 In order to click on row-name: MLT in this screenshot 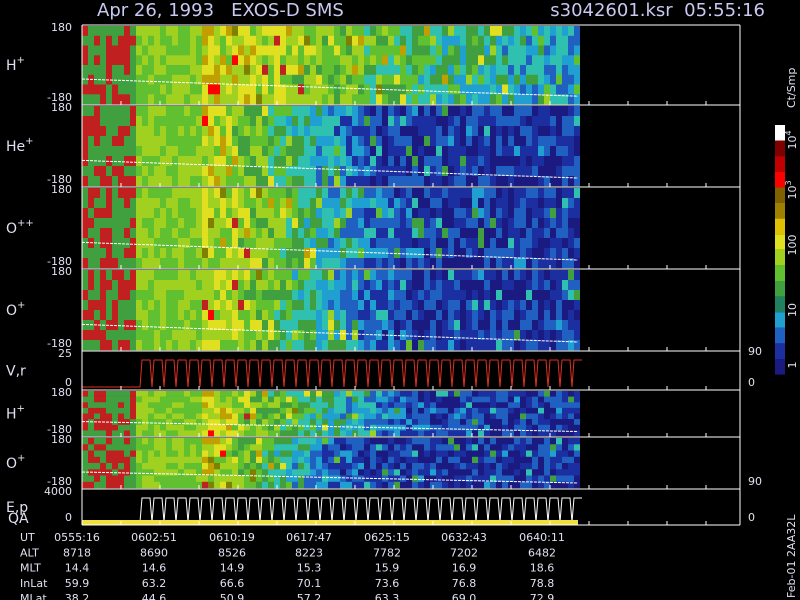, I will do `click(30, 568)`.